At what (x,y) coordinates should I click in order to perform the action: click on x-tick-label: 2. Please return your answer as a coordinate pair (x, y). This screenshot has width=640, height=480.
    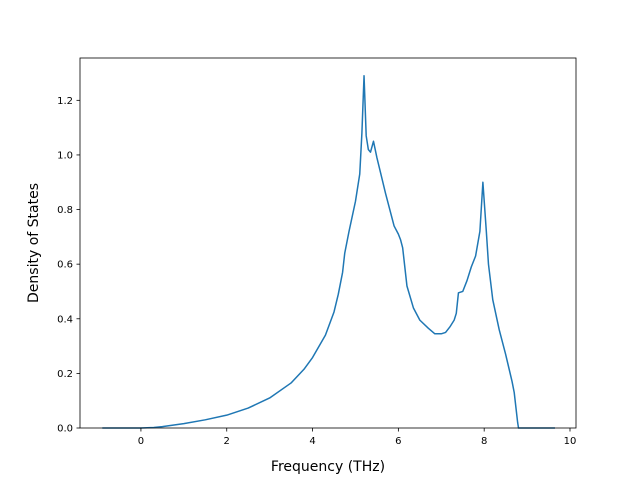
    Looking at the image, I should click on (227, 441).